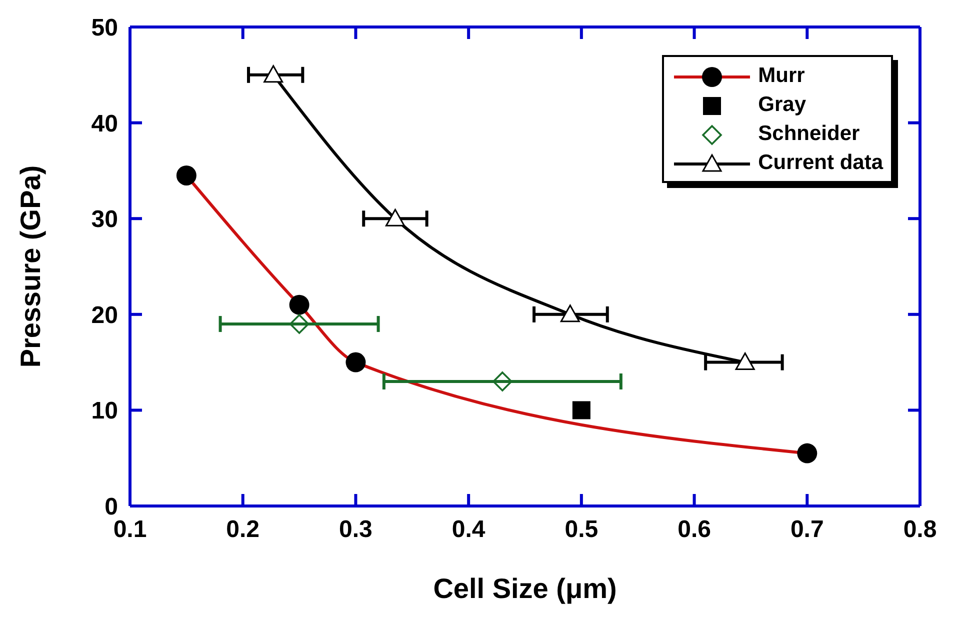  What do you see at coordinates (104, 28) in the screenshot?
I see `y-tick-label: 50` at bounding box center [104, 28].